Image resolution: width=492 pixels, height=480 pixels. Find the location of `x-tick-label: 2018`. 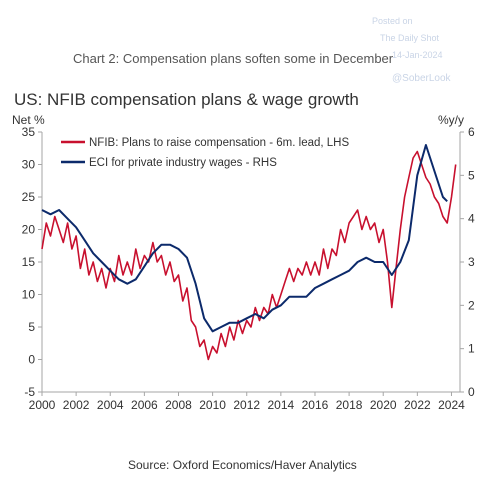

x-tick-label: 2018 is located at coordinates (349, 405).